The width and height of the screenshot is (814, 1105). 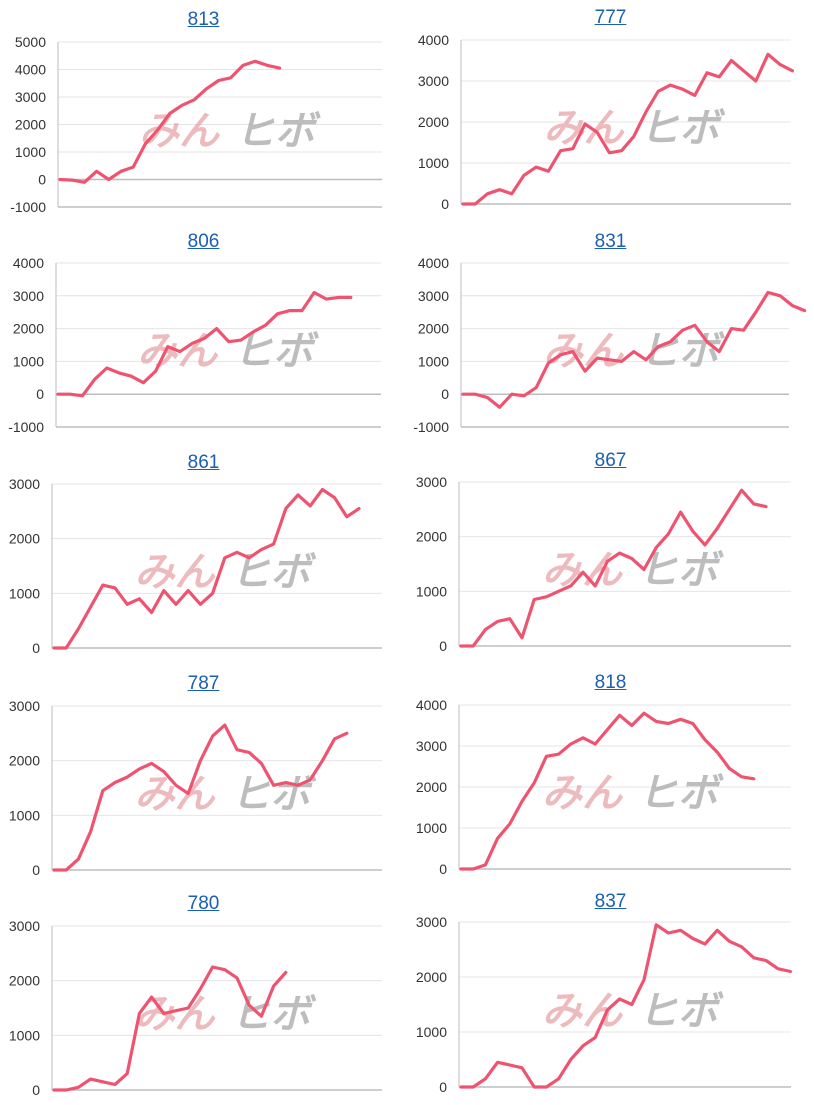 I want to click on chart-panel-6: 867 3000 2000 1000 0 みん ヒボ, so click(x=610, y=552).